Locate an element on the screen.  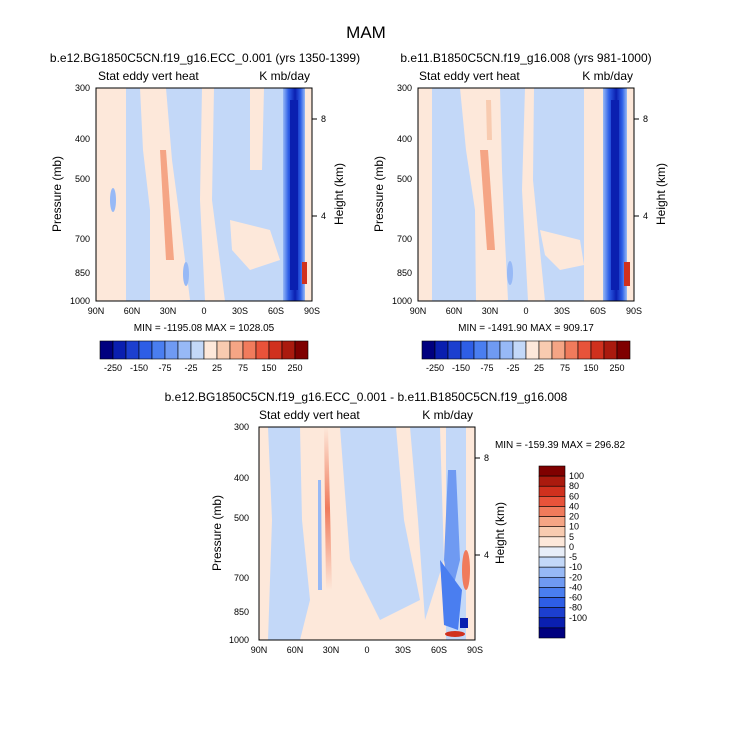
colorbar-panel-2-label: -150 is located at coordinates (461, 368).